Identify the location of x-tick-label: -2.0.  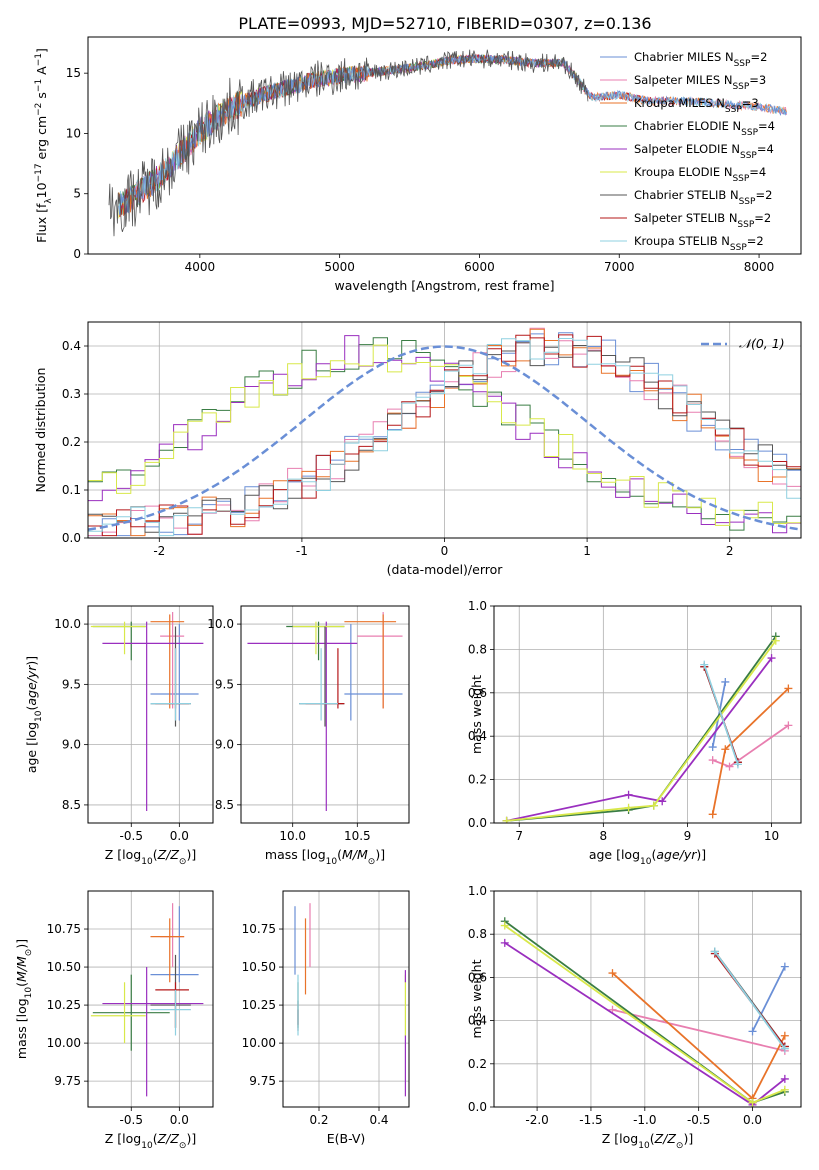
(536, 1120).